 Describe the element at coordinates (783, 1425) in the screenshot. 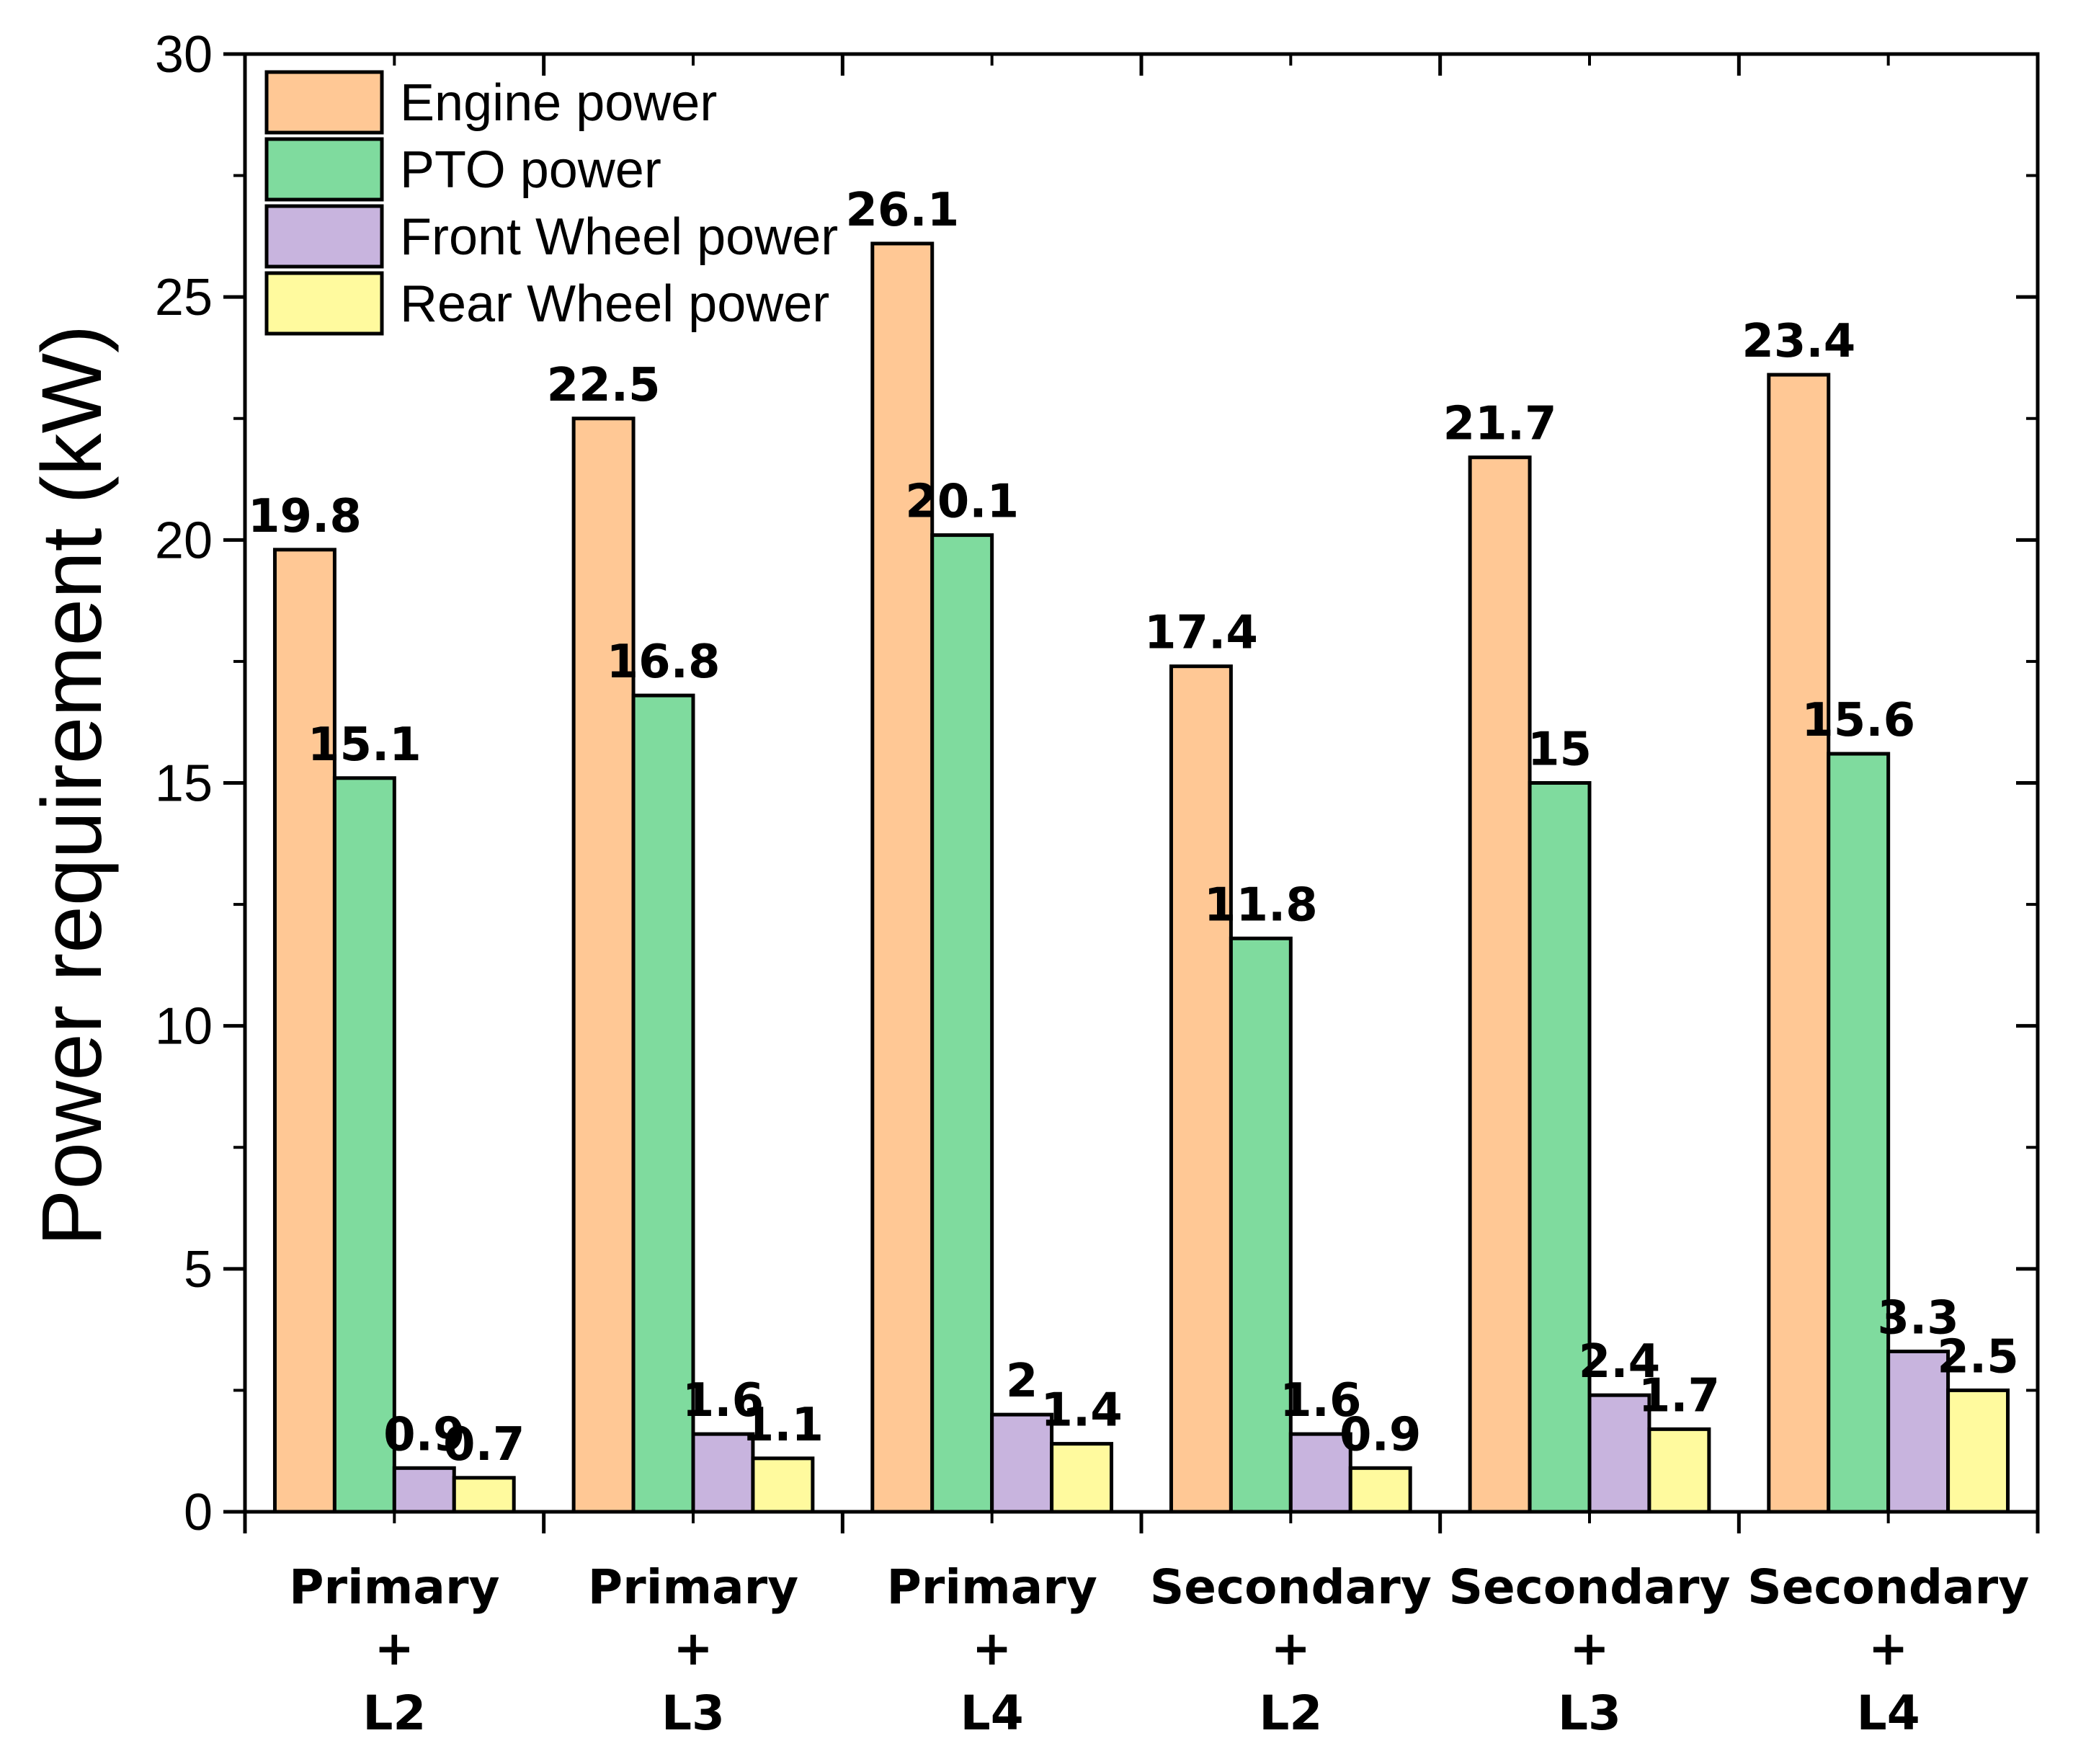

I see `bar-value-label: 1.1` at that location.